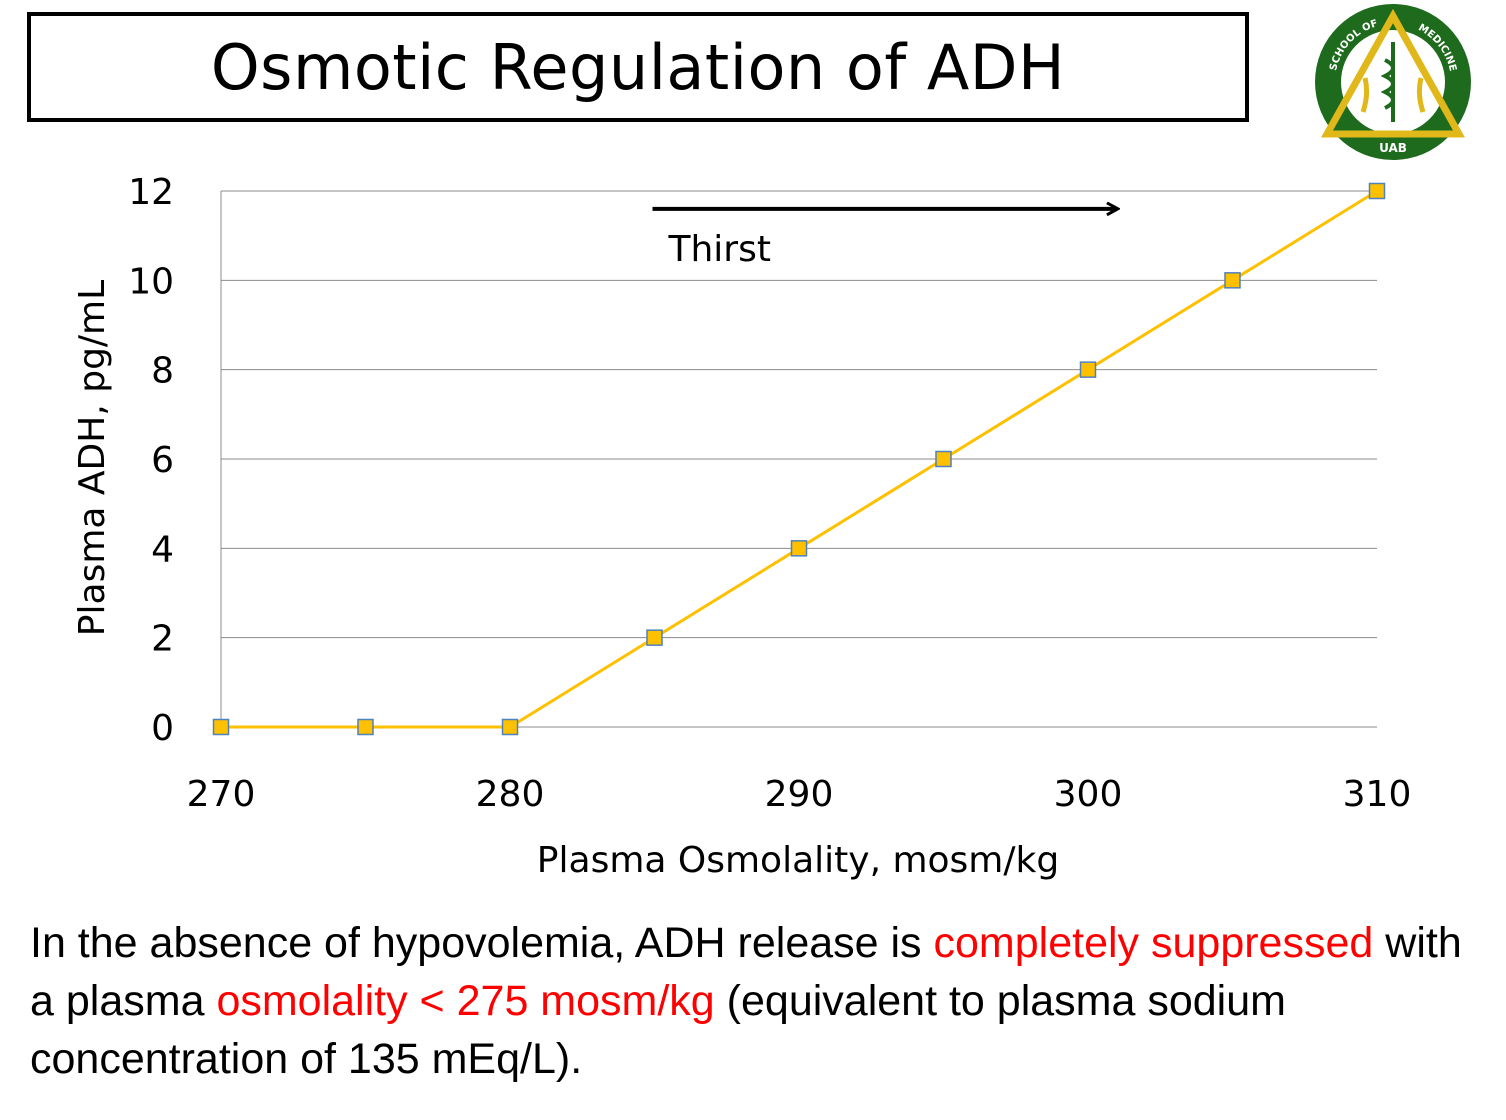 The width and height of the screenshot is (1506, 1120). I want to click on laurel-icon, so click(1393, 95).